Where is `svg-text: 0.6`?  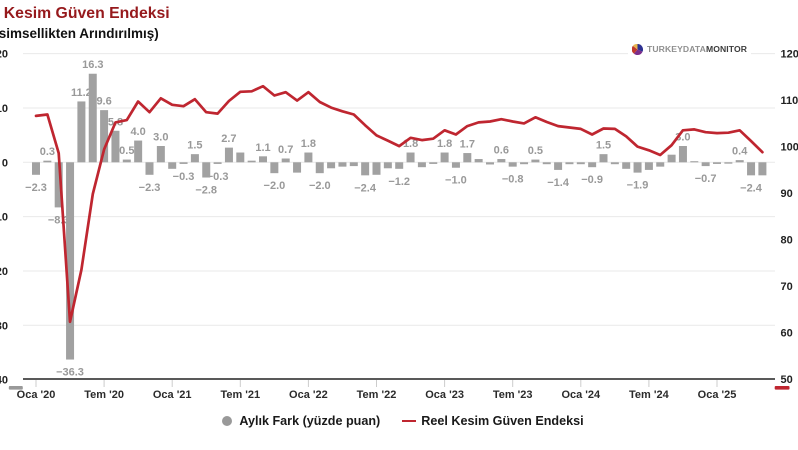 svg-text: 0.6 is located at coordinates (501, 151).